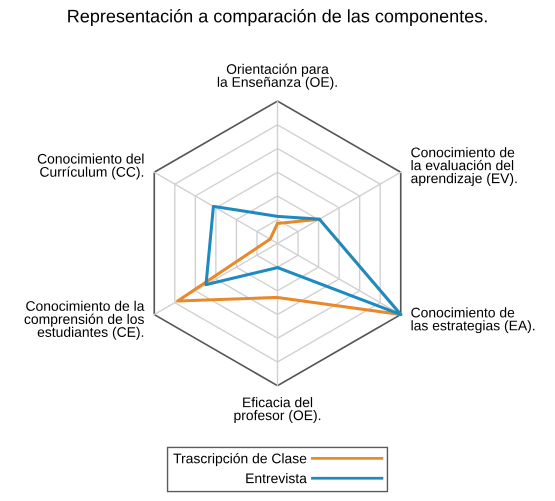  What do you see at coordinates (239, 459) in the screenshot?
I see `legend-label: Trascripción de Clase` at bounding box center [239, 459].